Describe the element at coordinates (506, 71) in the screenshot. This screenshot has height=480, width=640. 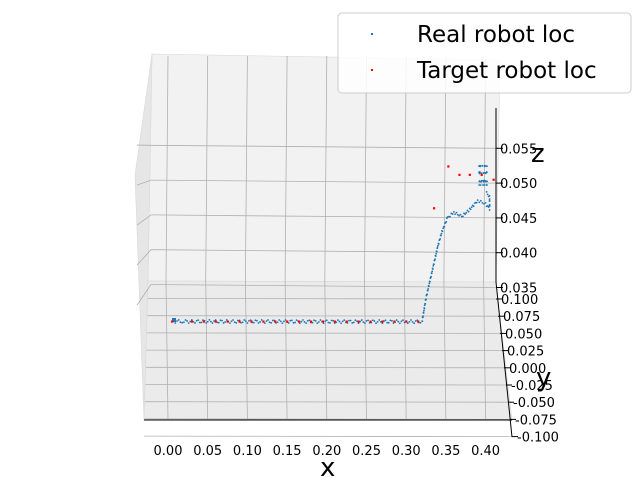
I see `legend-label-target: Target robot loc` at that location.